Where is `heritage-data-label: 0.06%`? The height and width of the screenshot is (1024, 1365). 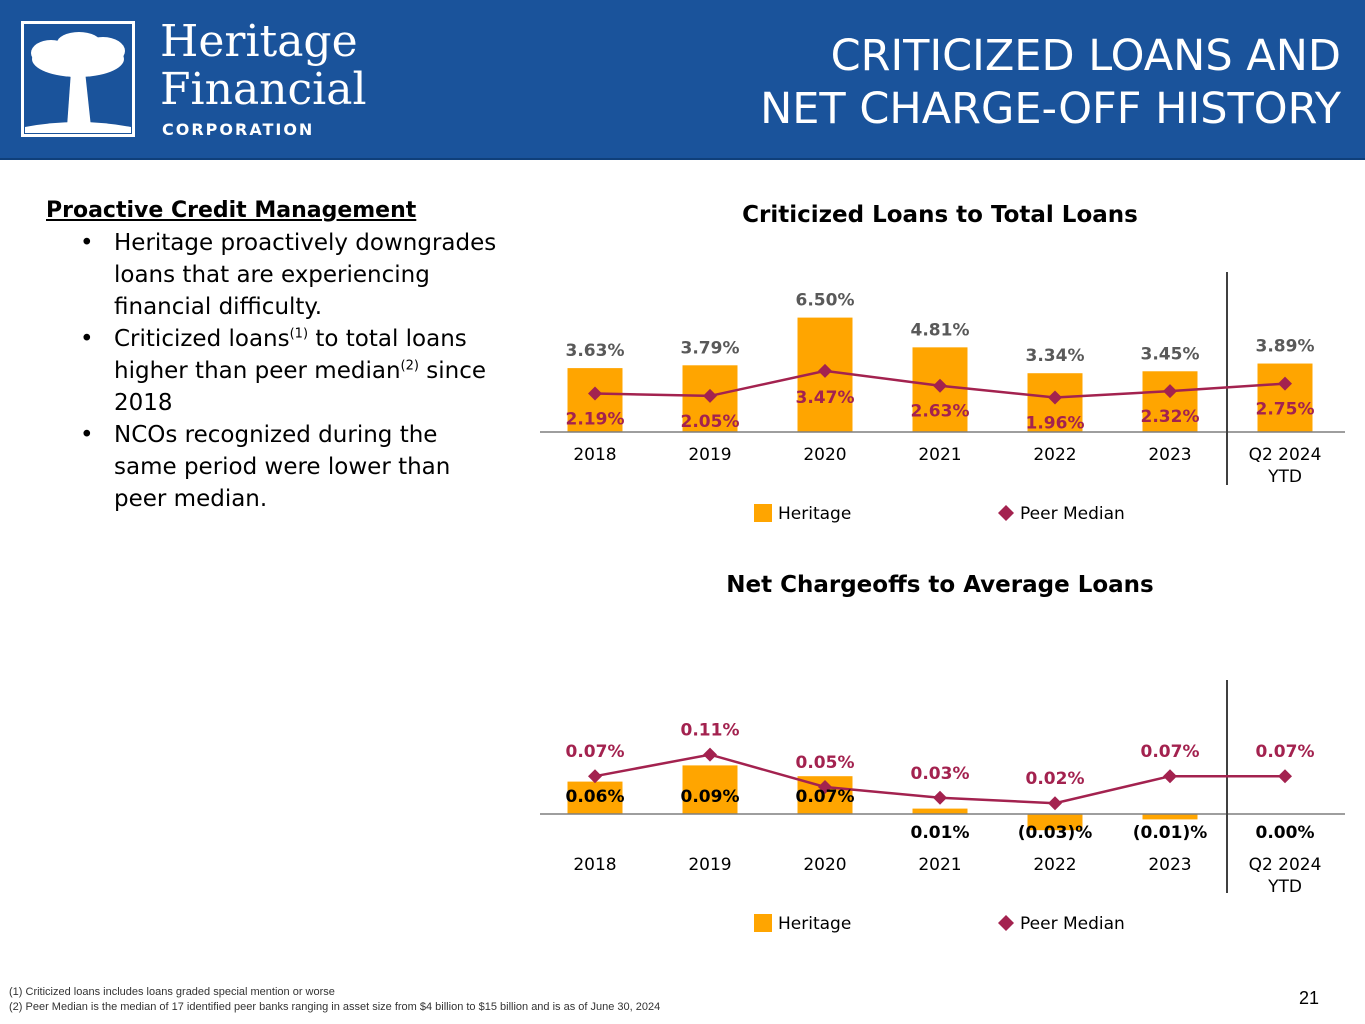
heritage-data-label: 0.06% is located at coordinates (595, 797).